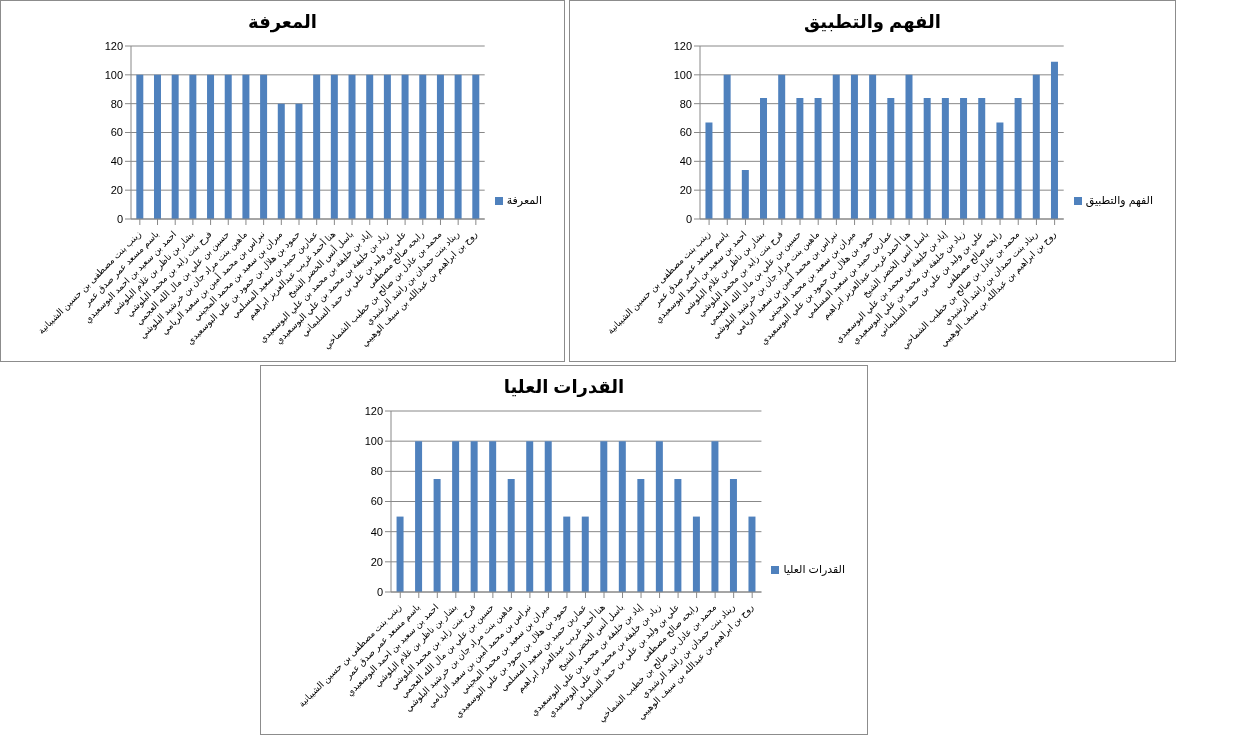 This screenshot has height=740, width=1234. Describe the element at coordinates (814, 568) in the screenshot. I see `legend-label: القدرات العليا` at that location.